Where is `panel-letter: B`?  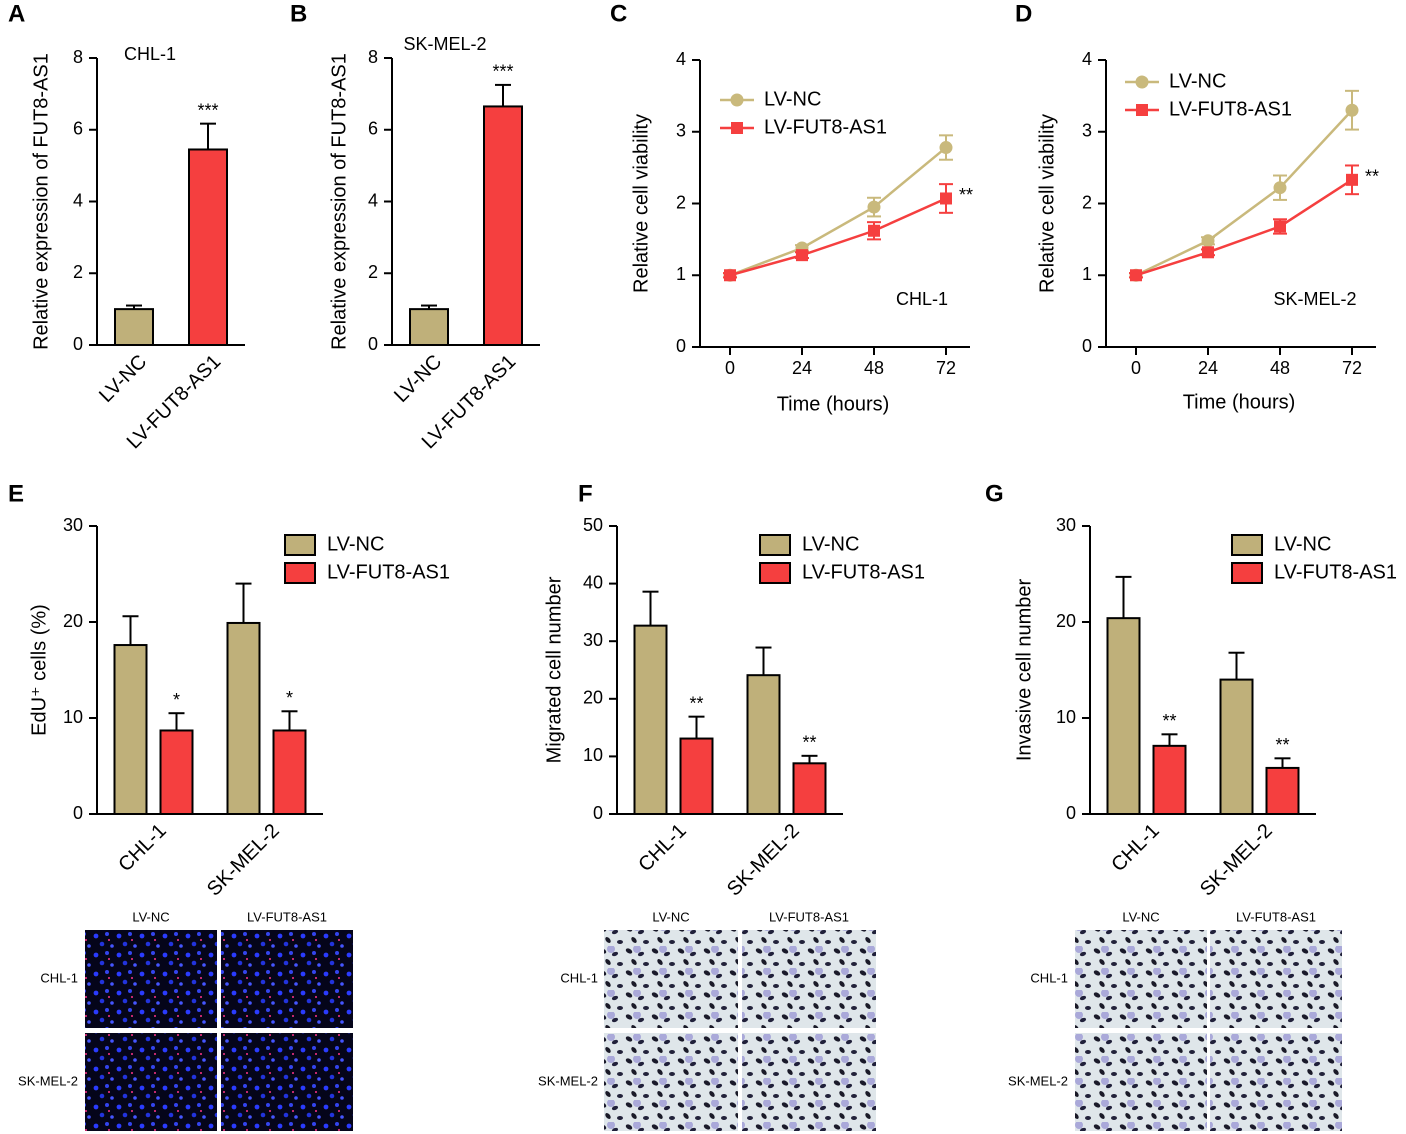 panel-letter: B is located at coordinates (298, 13).